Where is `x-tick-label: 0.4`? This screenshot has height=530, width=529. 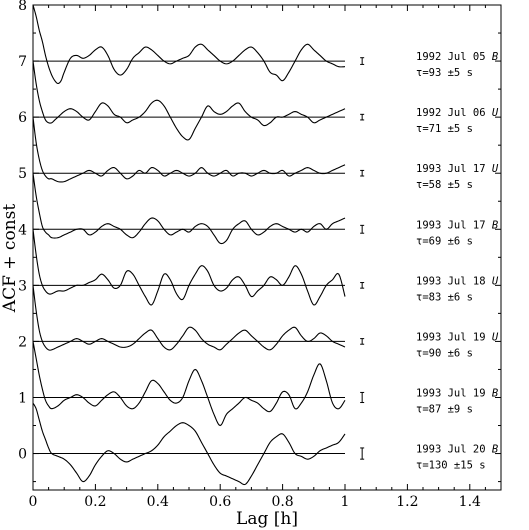
x-tick-label: 0.4 is located at coordinates (158, 502).